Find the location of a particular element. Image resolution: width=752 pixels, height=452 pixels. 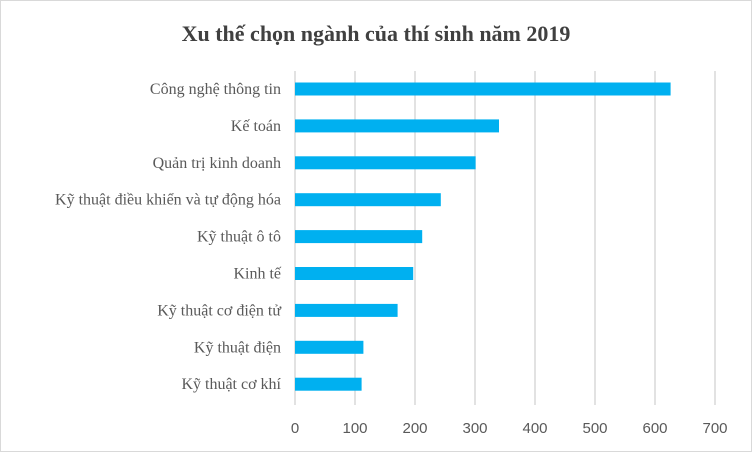

x-tick-label: 400 is located at coordinates (534, 428).